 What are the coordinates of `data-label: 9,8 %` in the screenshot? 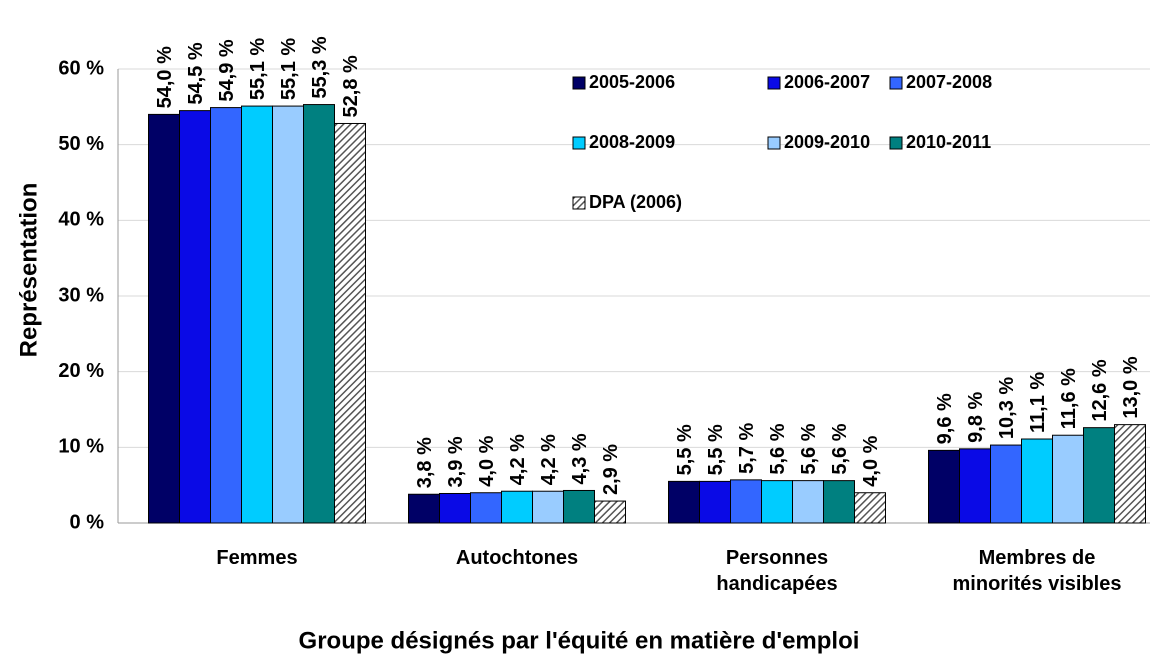 It's located at (976, 416).